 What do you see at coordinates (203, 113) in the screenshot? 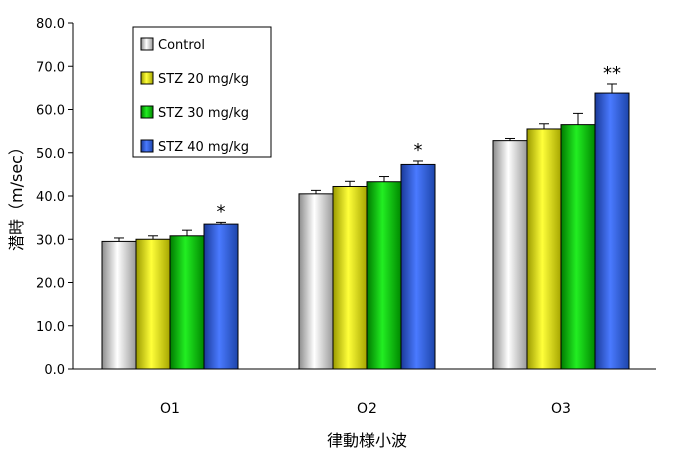
I see `legend-label: STZ 30 mg/kg` at bounding box center [203, 113].